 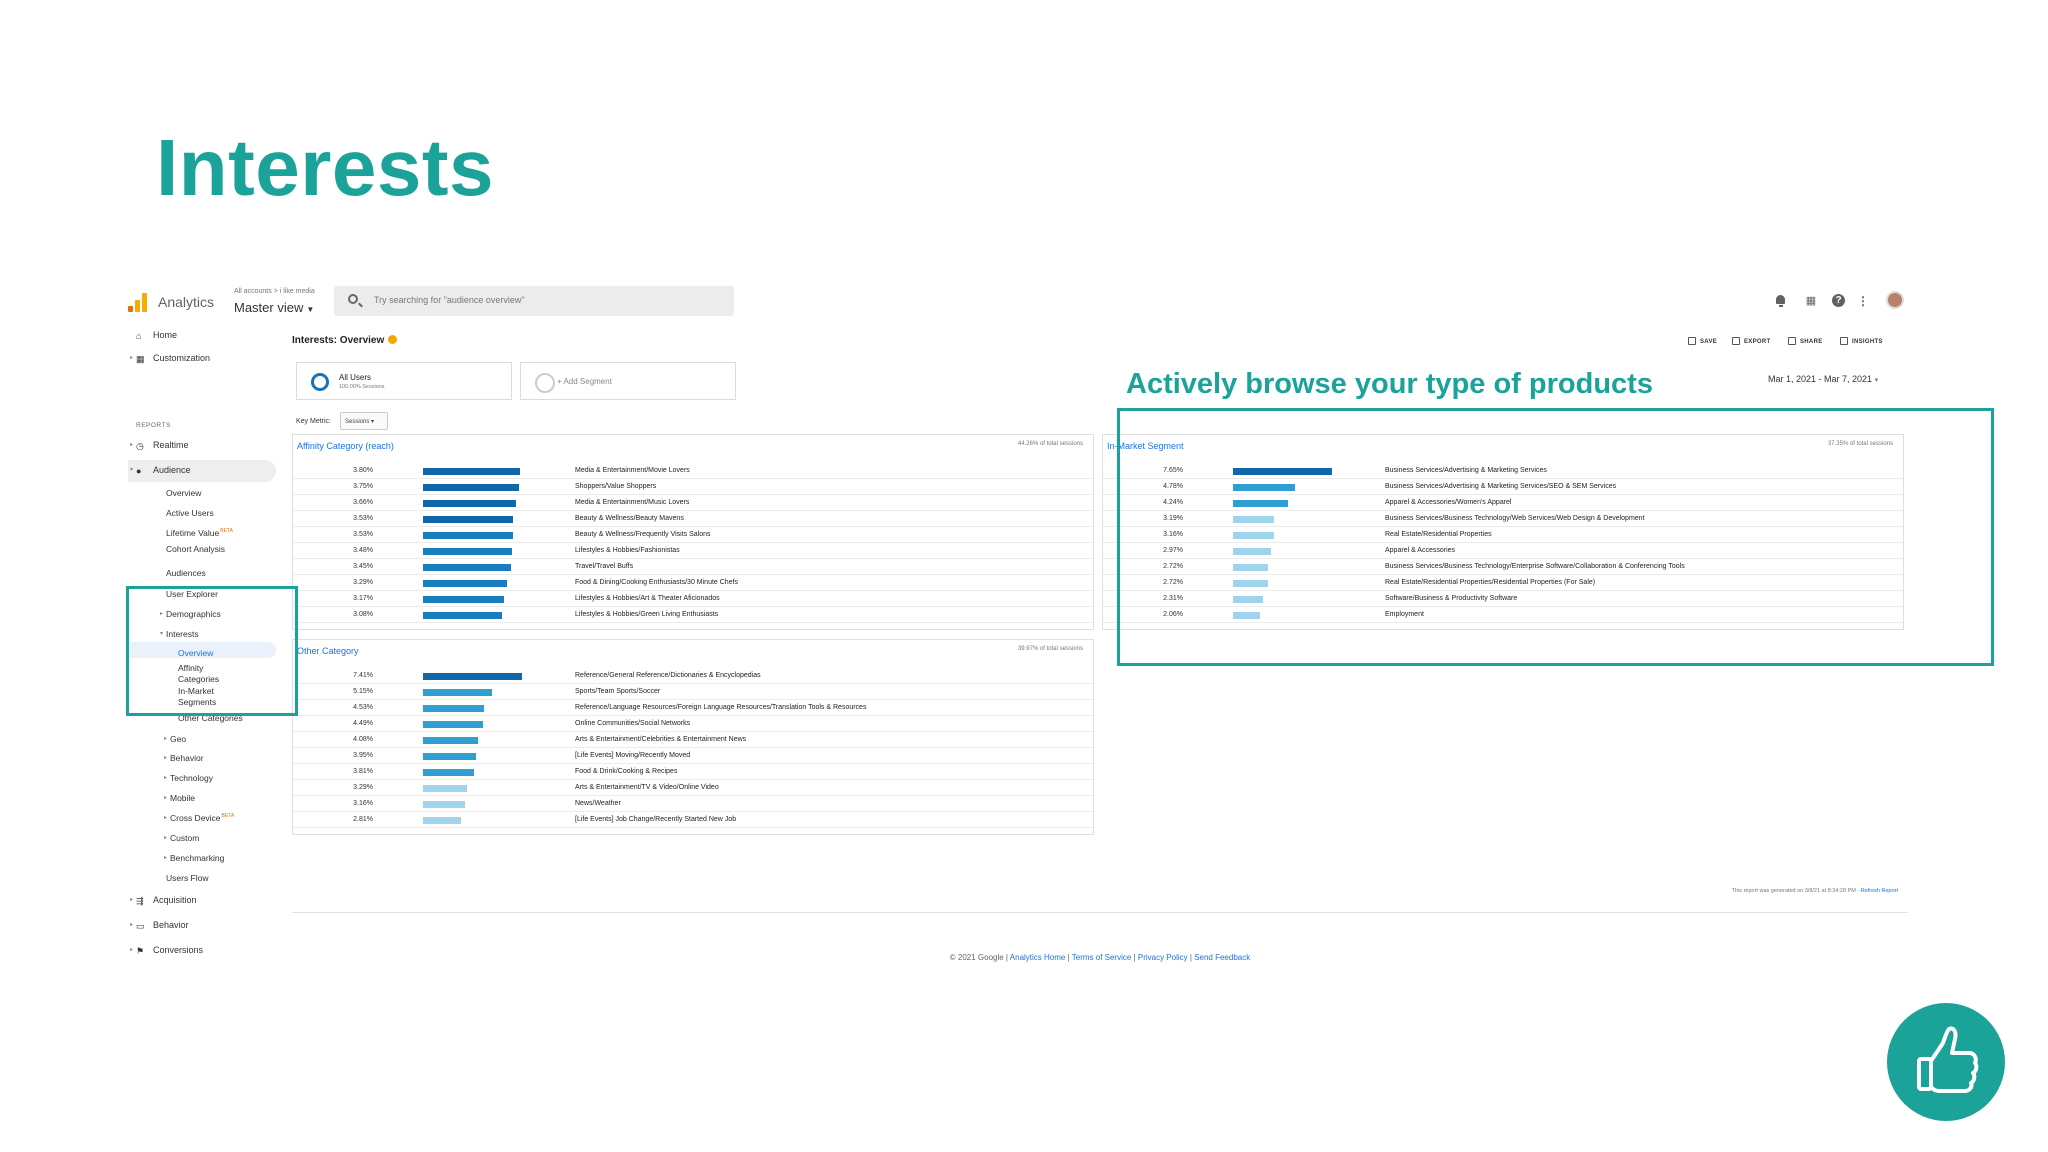 What do you see at coordinates (182, 838) in the screenshot?
I see `sidebar-item-custom: ▸ Custom` at bounding box center [182, 838].